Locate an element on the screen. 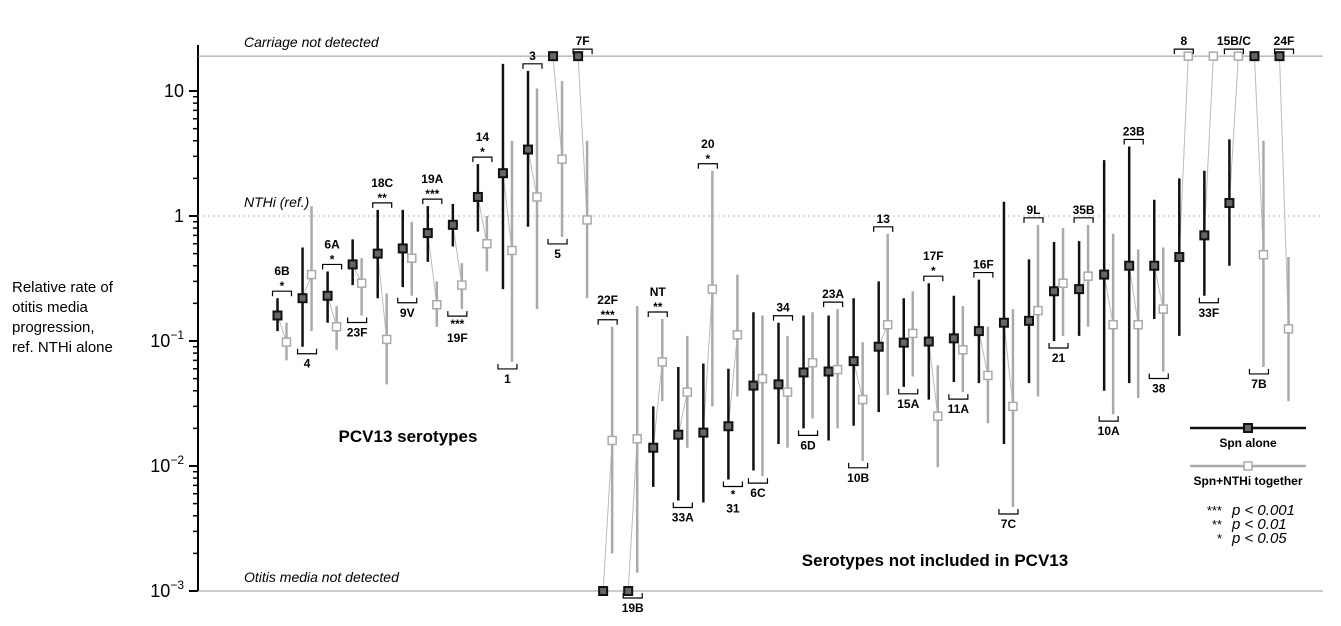  serotype-group: *14 is located at coordinates (482, 201).